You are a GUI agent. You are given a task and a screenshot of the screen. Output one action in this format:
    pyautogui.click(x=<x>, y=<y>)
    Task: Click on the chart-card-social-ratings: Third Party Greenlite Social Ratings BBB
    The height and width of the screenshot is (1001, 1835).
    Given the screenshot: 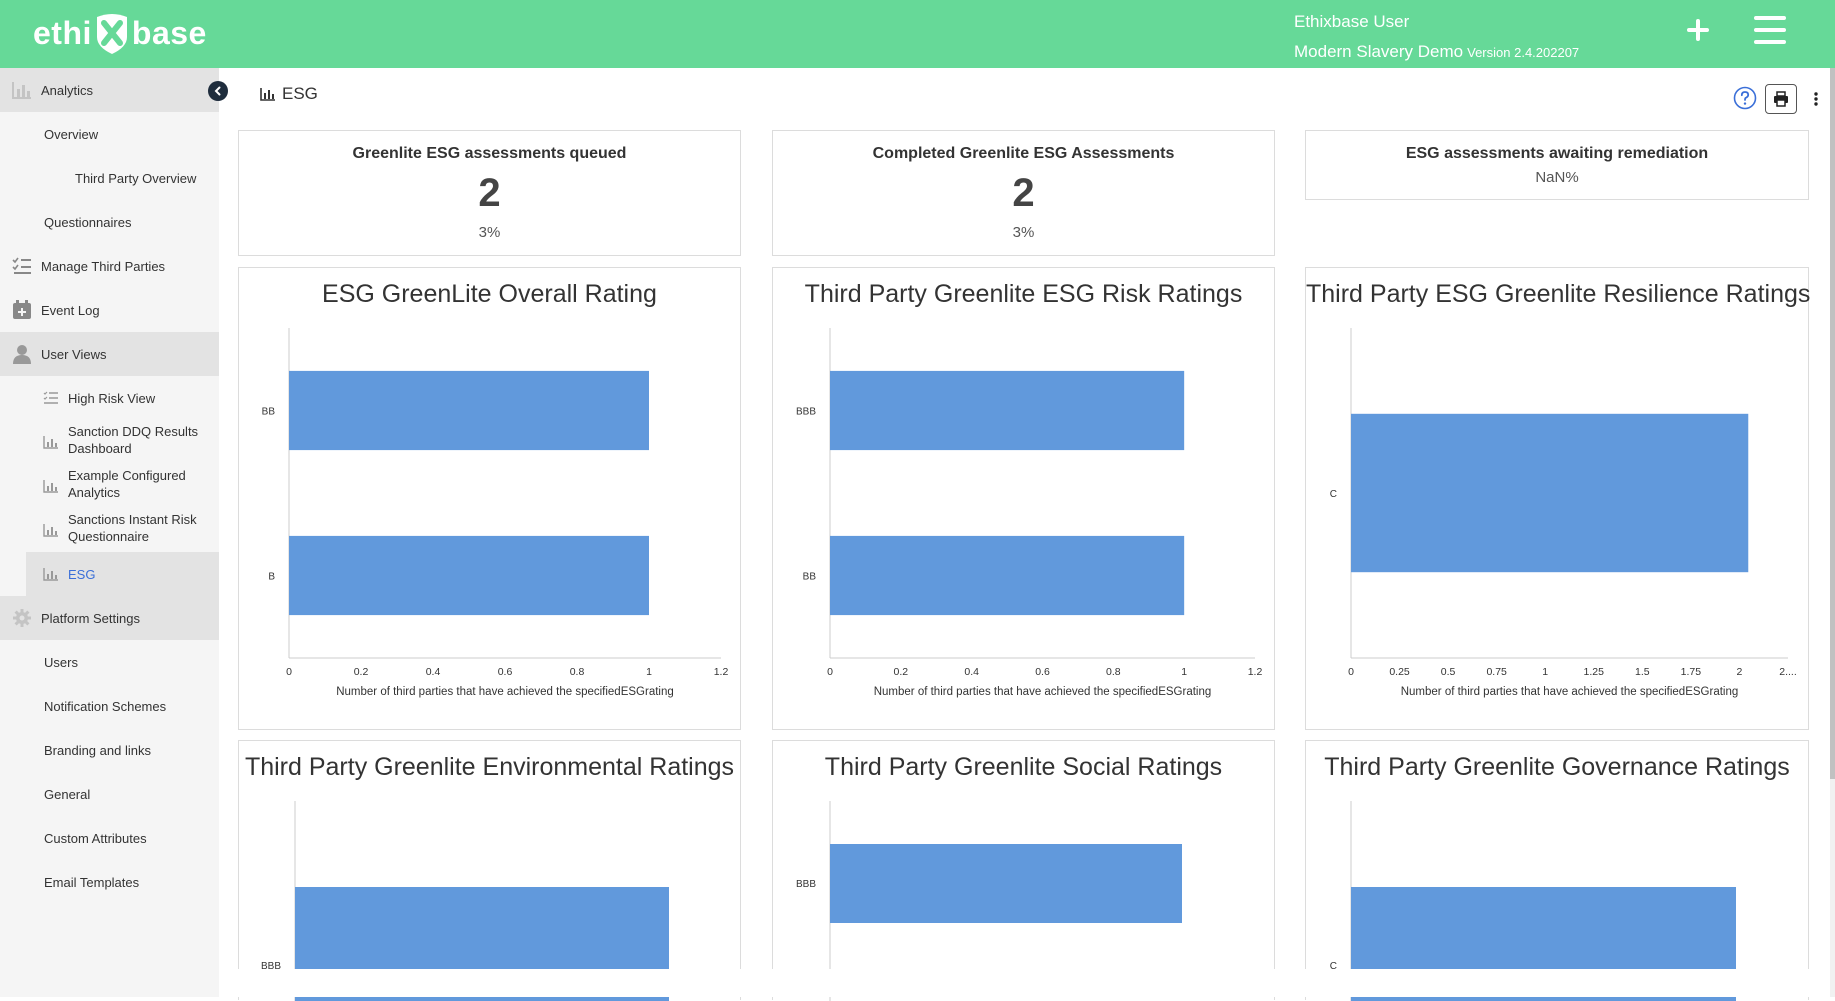 What is the action you would take?
    pyautogui.click(x=1023, y=870)
    